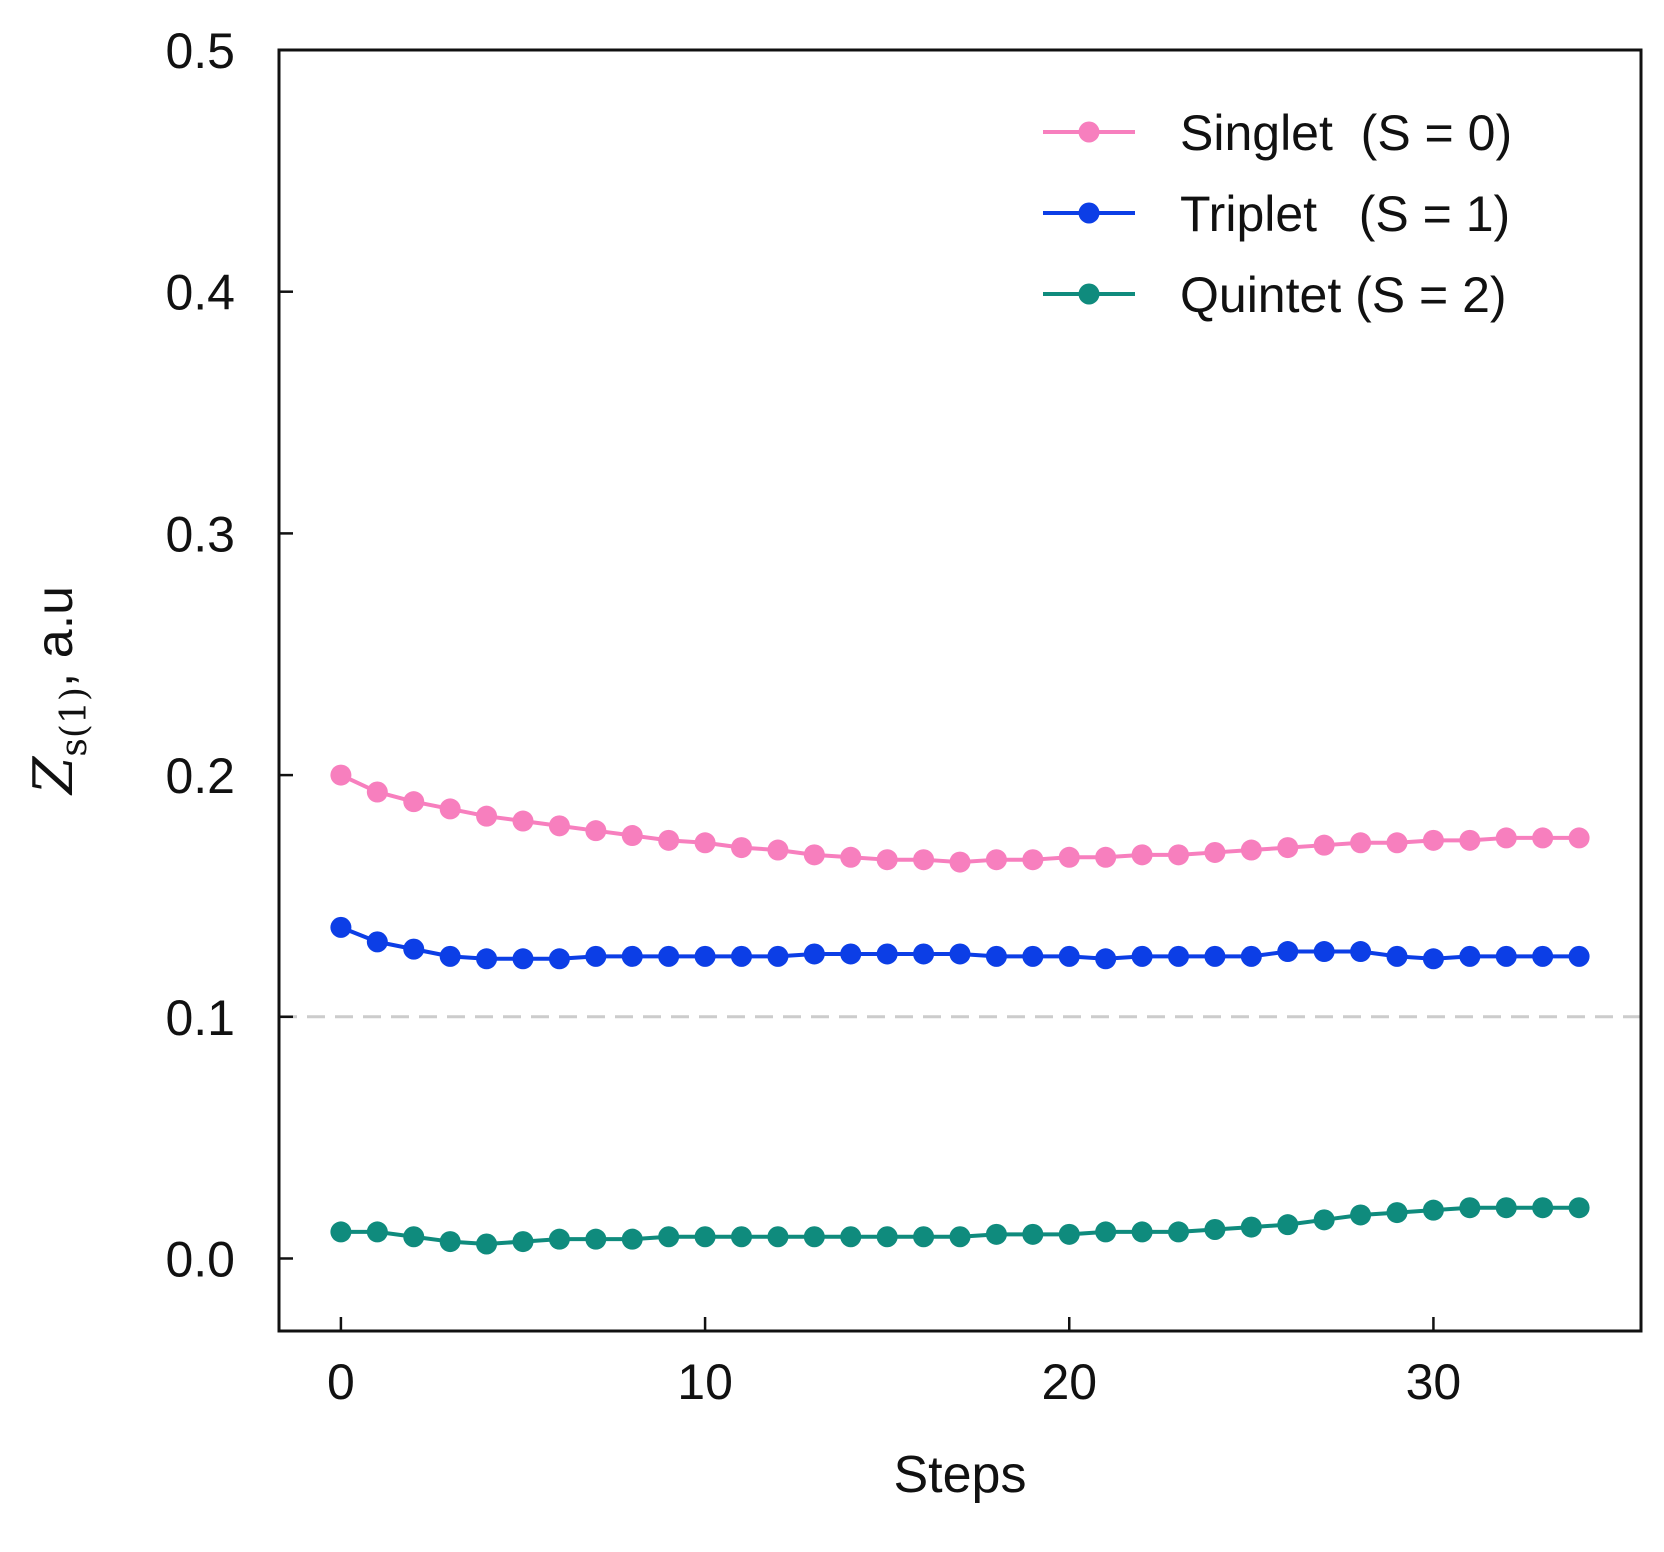  I want to click on x-tick-label: 20, so click(1069, 1382).